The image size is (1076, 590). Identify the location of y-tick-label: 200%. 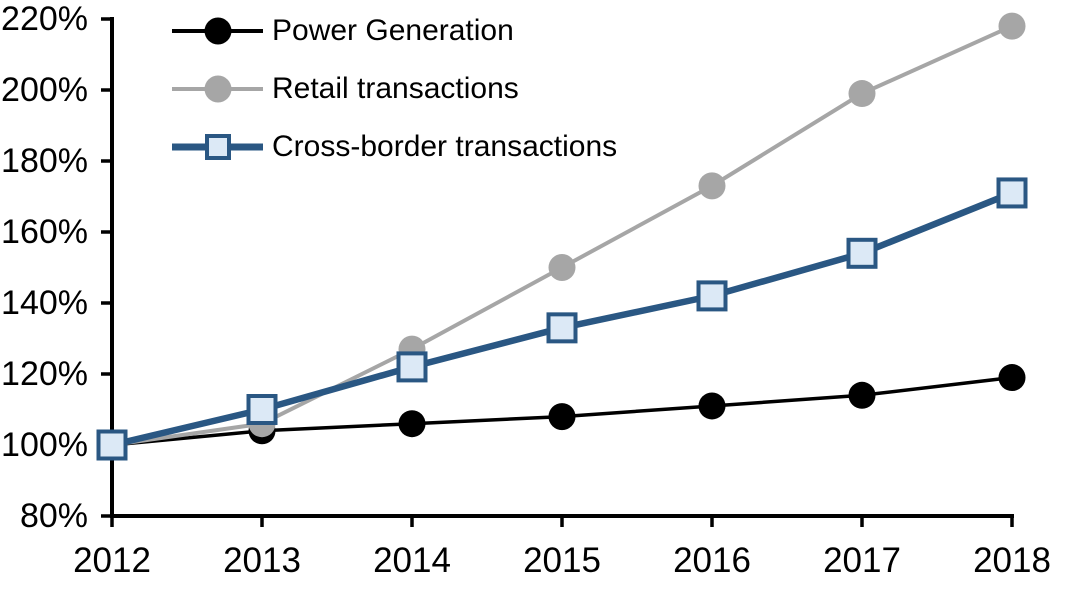
(44, 90).